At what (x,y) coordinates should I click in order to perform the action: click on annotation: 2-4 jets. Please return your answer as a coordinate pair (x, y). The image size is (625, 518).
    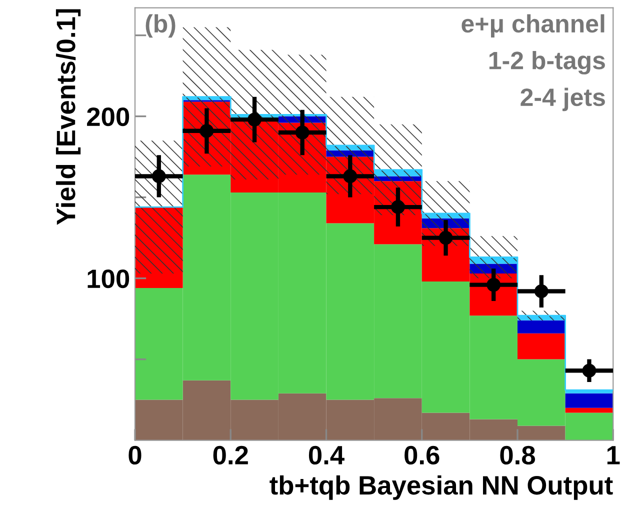
    Looking at the image, I should click on (562, 100).